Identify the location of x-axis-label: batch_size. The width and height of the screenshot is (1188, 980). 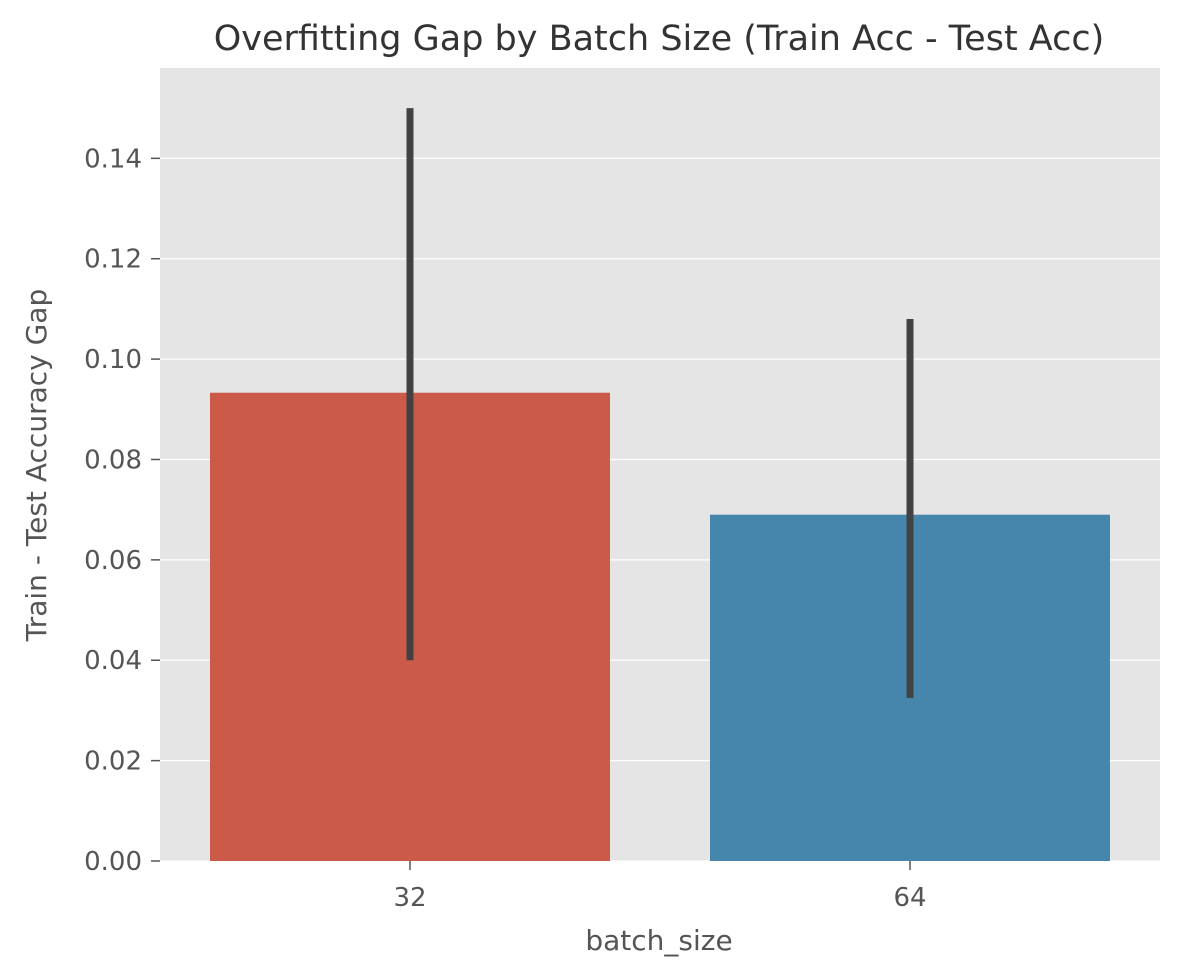
(658, 940).